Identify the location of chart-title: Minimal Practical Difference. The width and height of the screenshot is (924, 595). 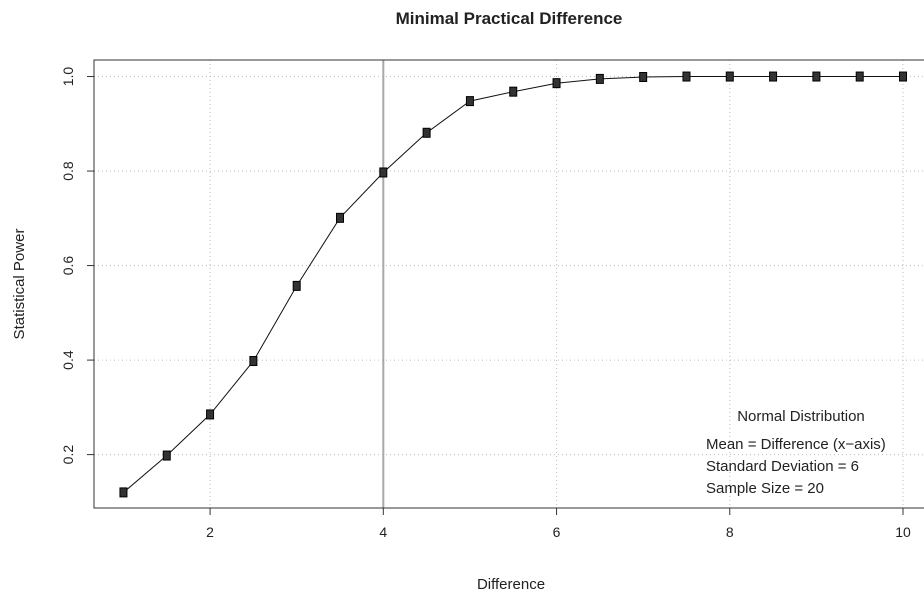
(509, 18).